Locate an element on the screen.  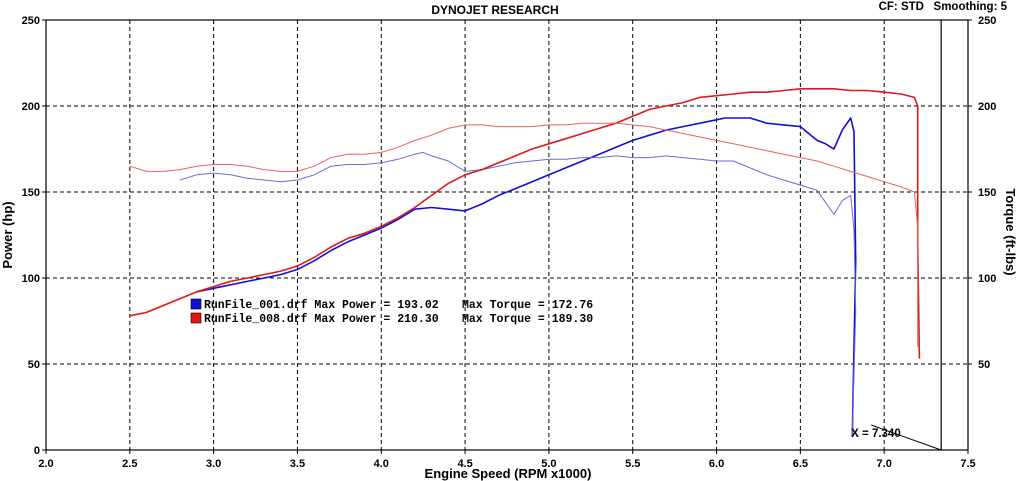
legend-torque-label: Max Torque = 189.30 is located at coordinates (527, 319).